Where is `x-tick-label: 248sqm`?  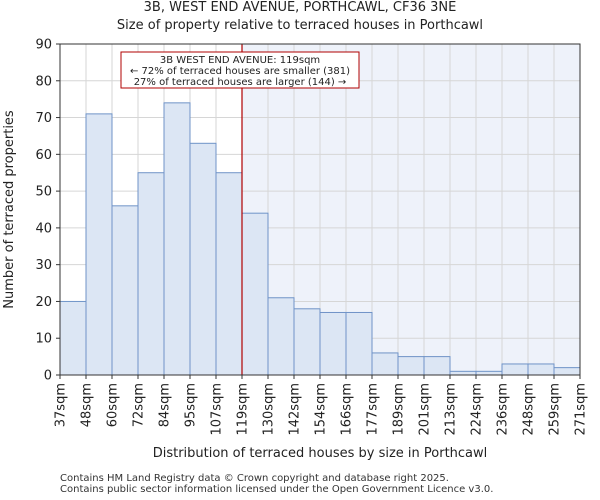
x-tick-label: 248sqm is located at coordinates (529, 409).